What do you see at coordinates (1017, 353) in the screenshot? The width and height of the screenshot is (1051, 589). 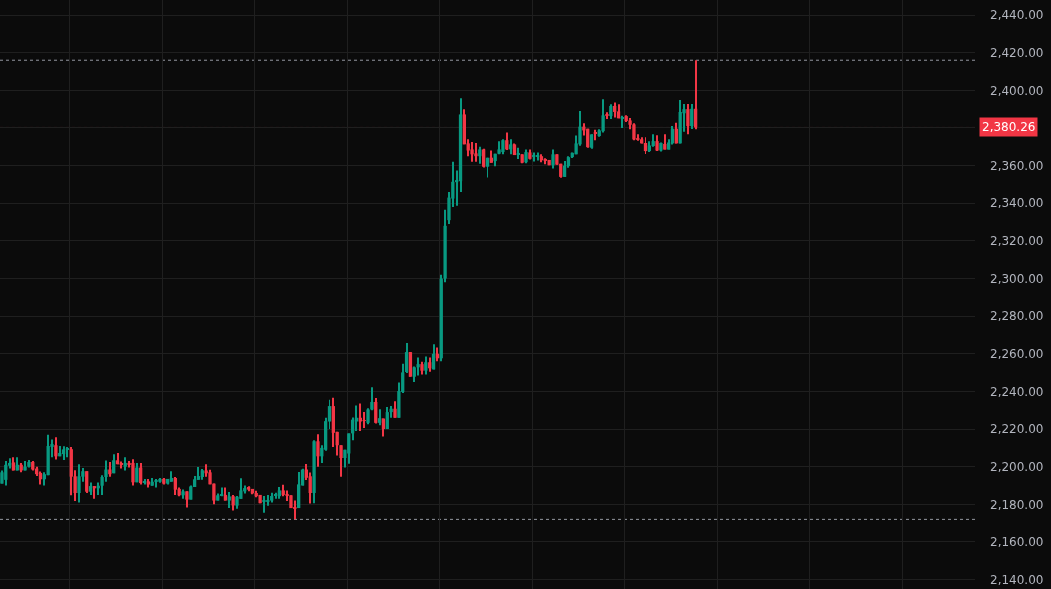 I see `y-tick-label: 2,260.00` at bounding box center [1017, 353].